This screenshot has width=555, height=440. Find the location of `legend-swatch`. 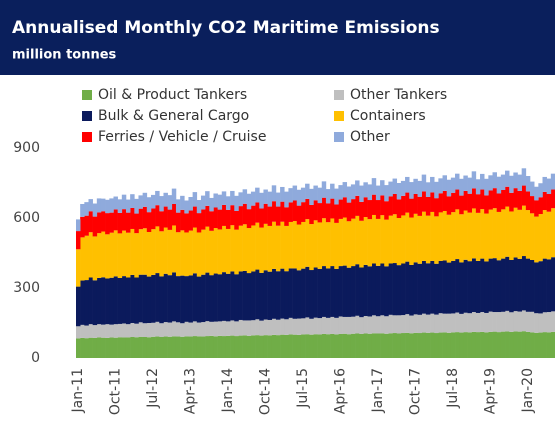

legend-swatch is located at coordinates (339, 137).